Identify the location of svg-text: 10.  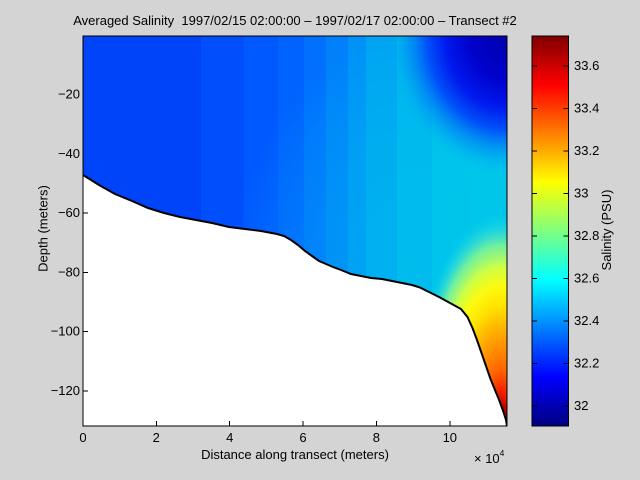
(450, 437).